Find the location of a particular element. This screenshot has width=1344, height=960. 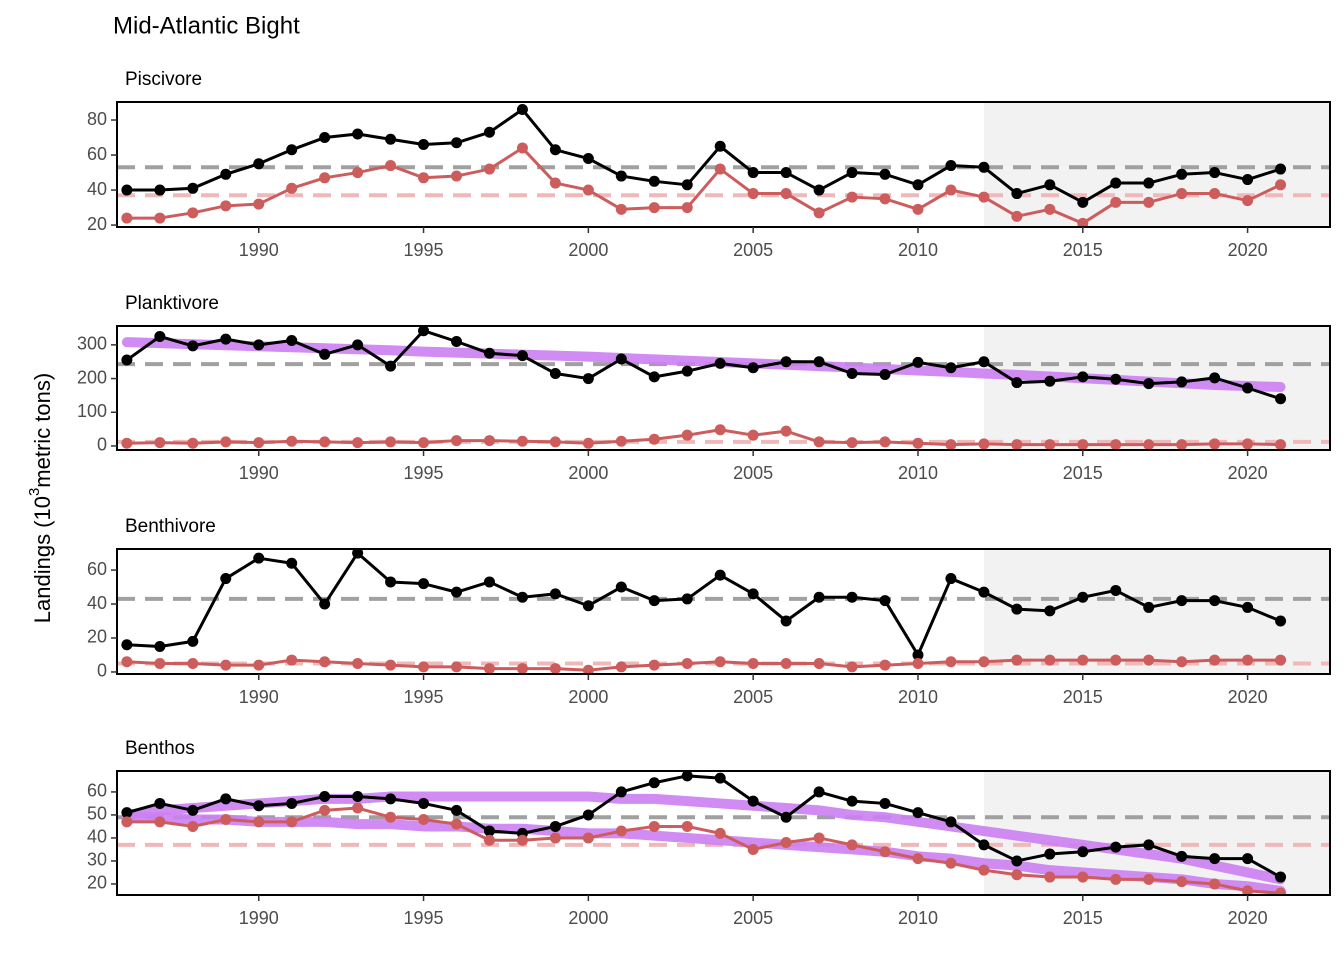

y-axis-label-text: metric tons) is located at coordinates (42, 430).